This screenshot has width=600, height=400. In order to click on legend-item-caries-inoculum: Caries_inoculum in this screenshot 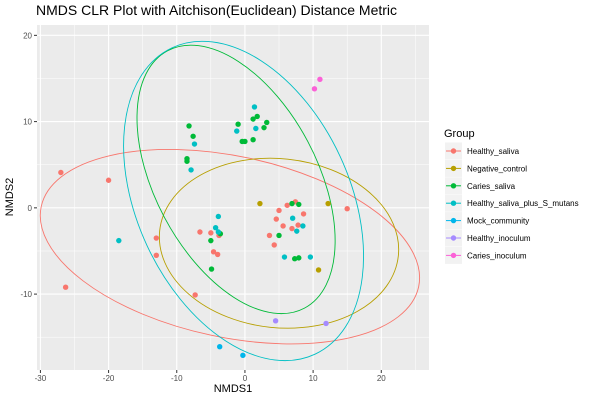, I will do `click(486, 255)`.